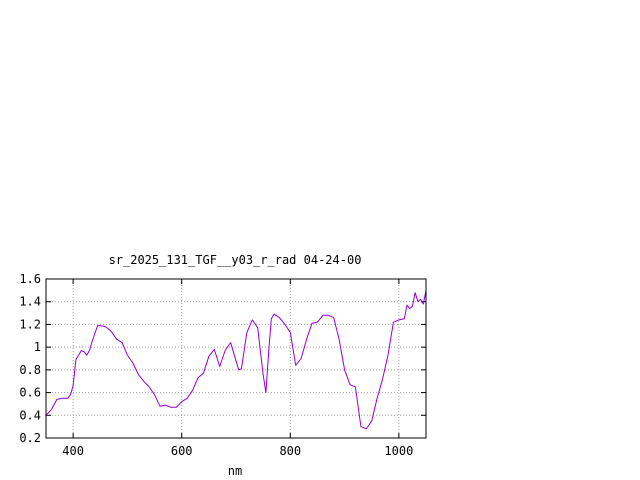  I want to click on x-tick-label: 800, so click(290, 451).